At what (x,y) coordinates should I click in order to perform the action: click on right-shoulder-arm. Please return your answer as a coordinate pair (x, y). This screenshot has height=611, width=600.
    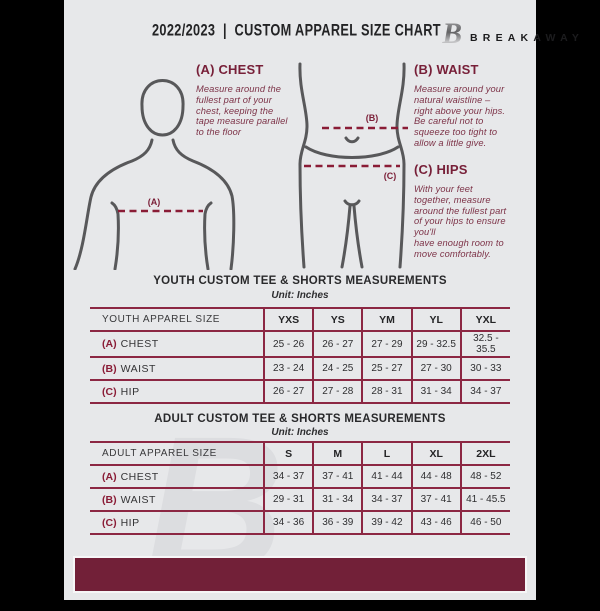
    Looking at the image, I should click on (203, 204).